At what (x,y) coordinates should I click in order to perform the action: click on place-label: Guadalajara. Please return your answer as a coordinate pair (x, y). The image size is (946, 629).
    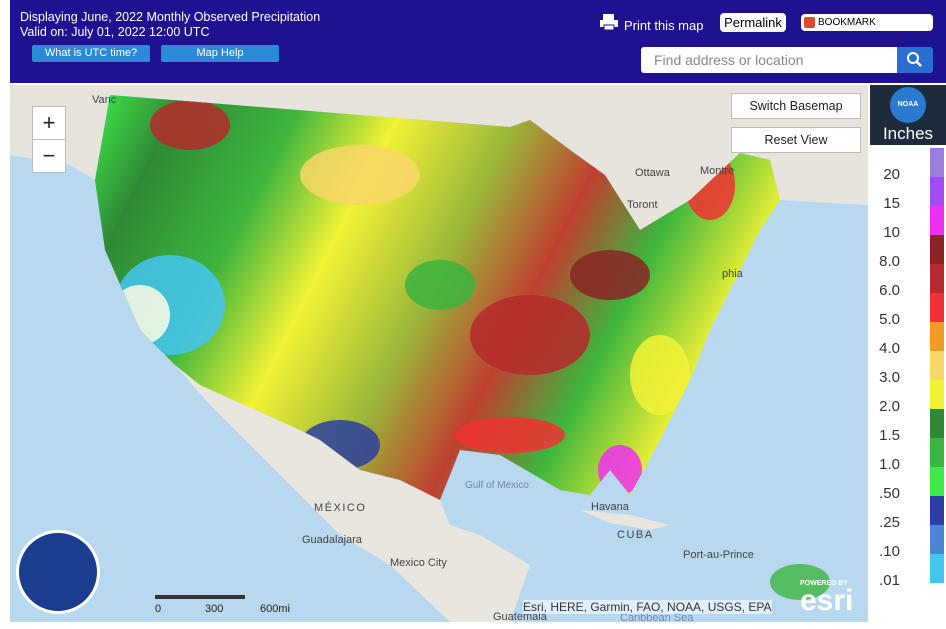
    Looking at the image, I should click on (332, 540).